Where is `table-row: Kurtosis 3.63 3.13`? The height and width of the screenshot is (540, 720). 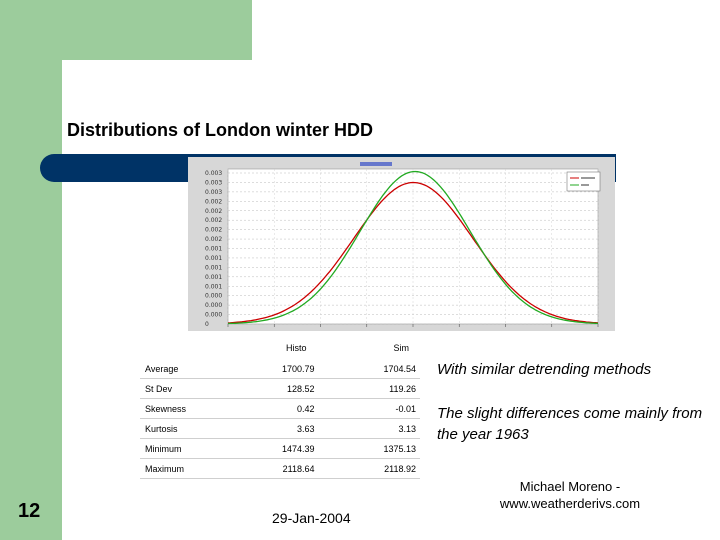
table-row: Kurtosis 3.63 3.13 is located at coordinates (280, 428).